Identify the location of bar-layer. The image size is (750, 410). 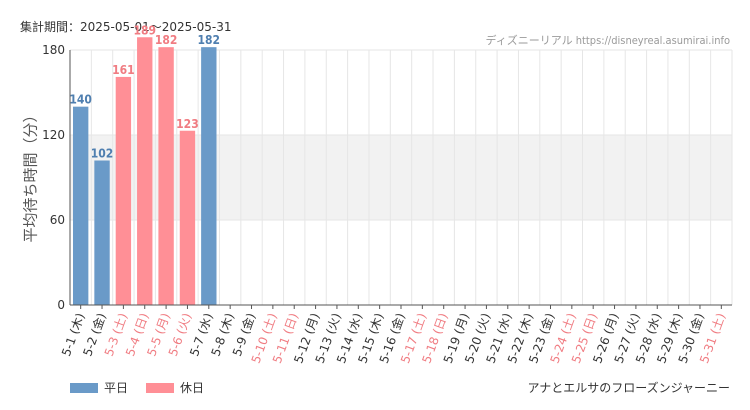
(144, 171).